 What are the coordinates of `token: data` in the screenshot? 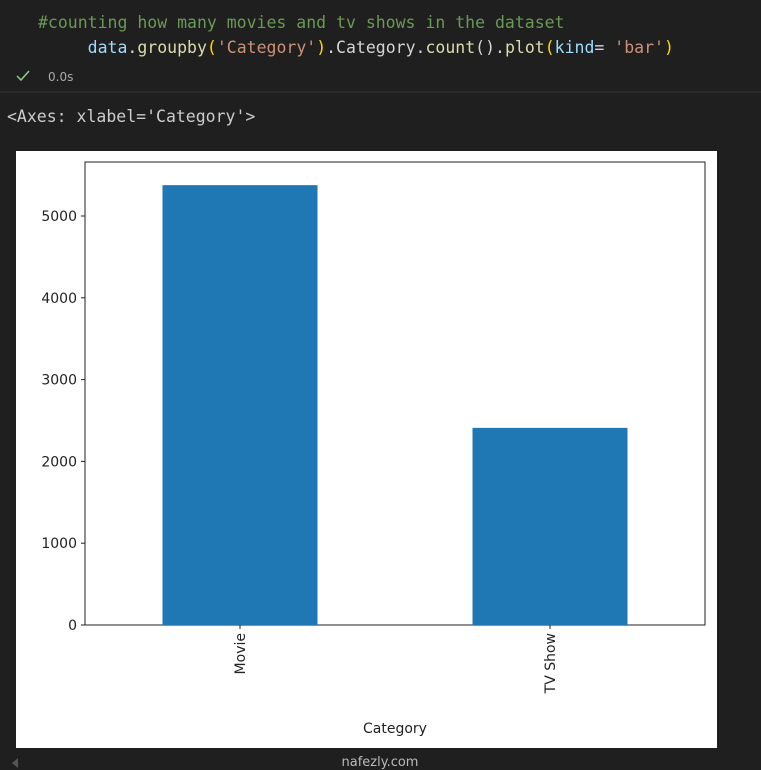 It's located at (108, 47).